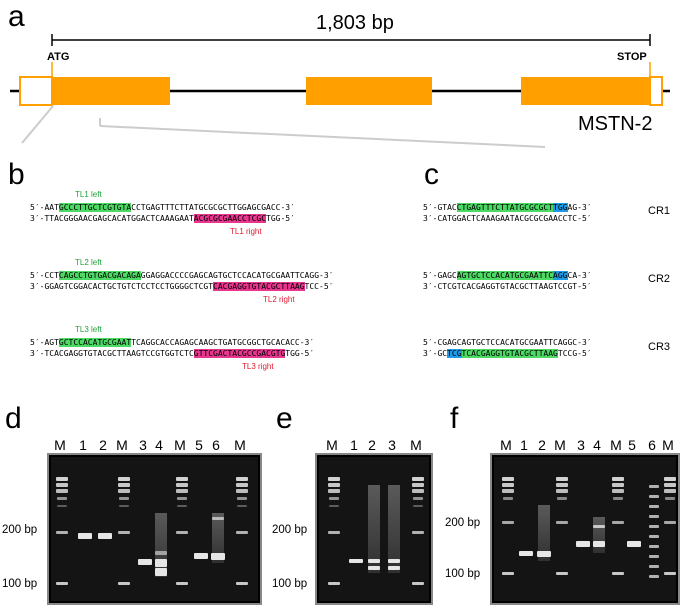 This screenshot has height=610, width=685. I want to click on cr2-target: AGTGCTCCACATGCGAATTC, so click(505, 275).